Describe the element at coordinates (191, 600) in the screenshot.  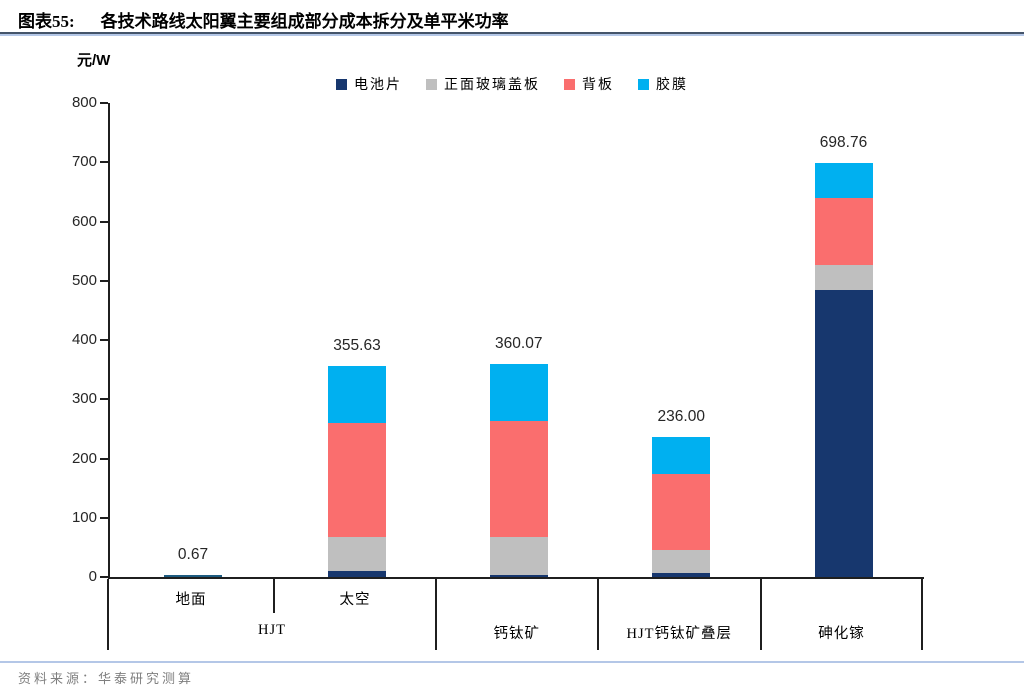
I see `x-sub-label-地面: 地面` at that location.